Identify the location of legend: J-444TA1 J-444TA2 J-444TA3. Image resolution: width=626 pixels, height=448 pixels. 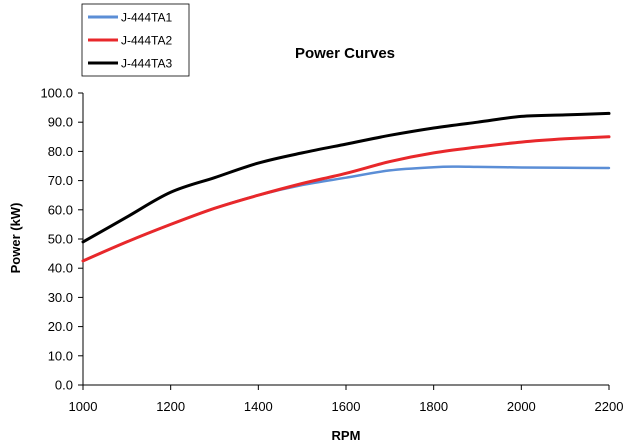
(135, 40).